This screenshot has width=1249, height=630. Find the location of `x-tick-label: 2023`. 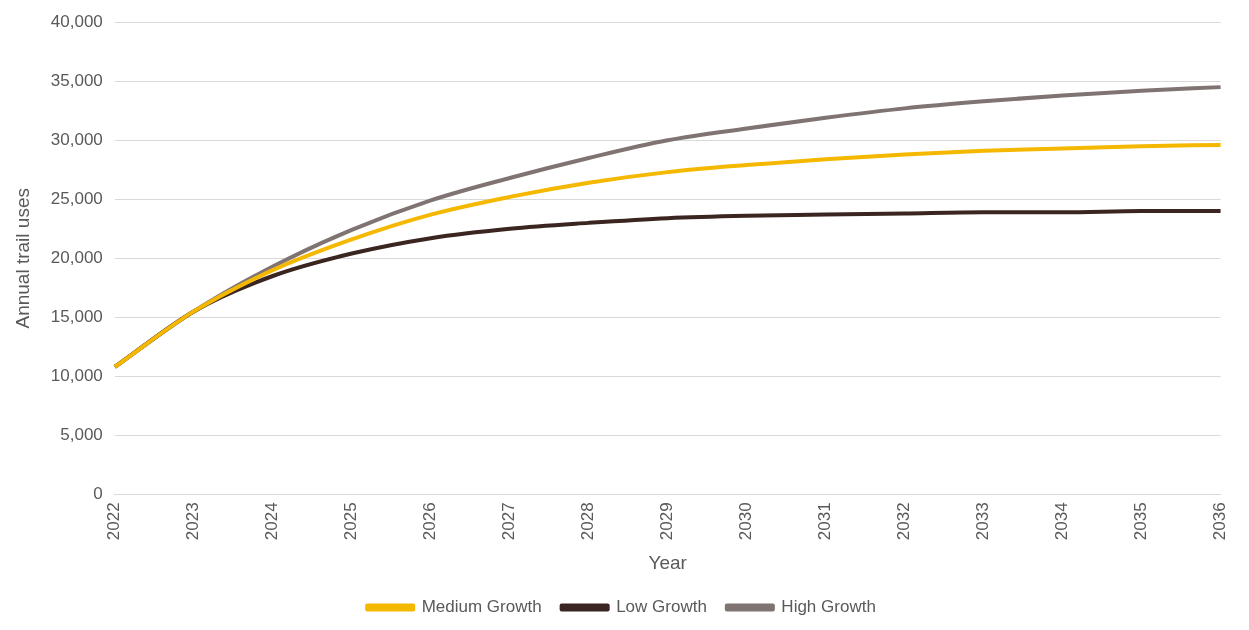

x-tick-label: 2023 is located at coordinates (193, 521).